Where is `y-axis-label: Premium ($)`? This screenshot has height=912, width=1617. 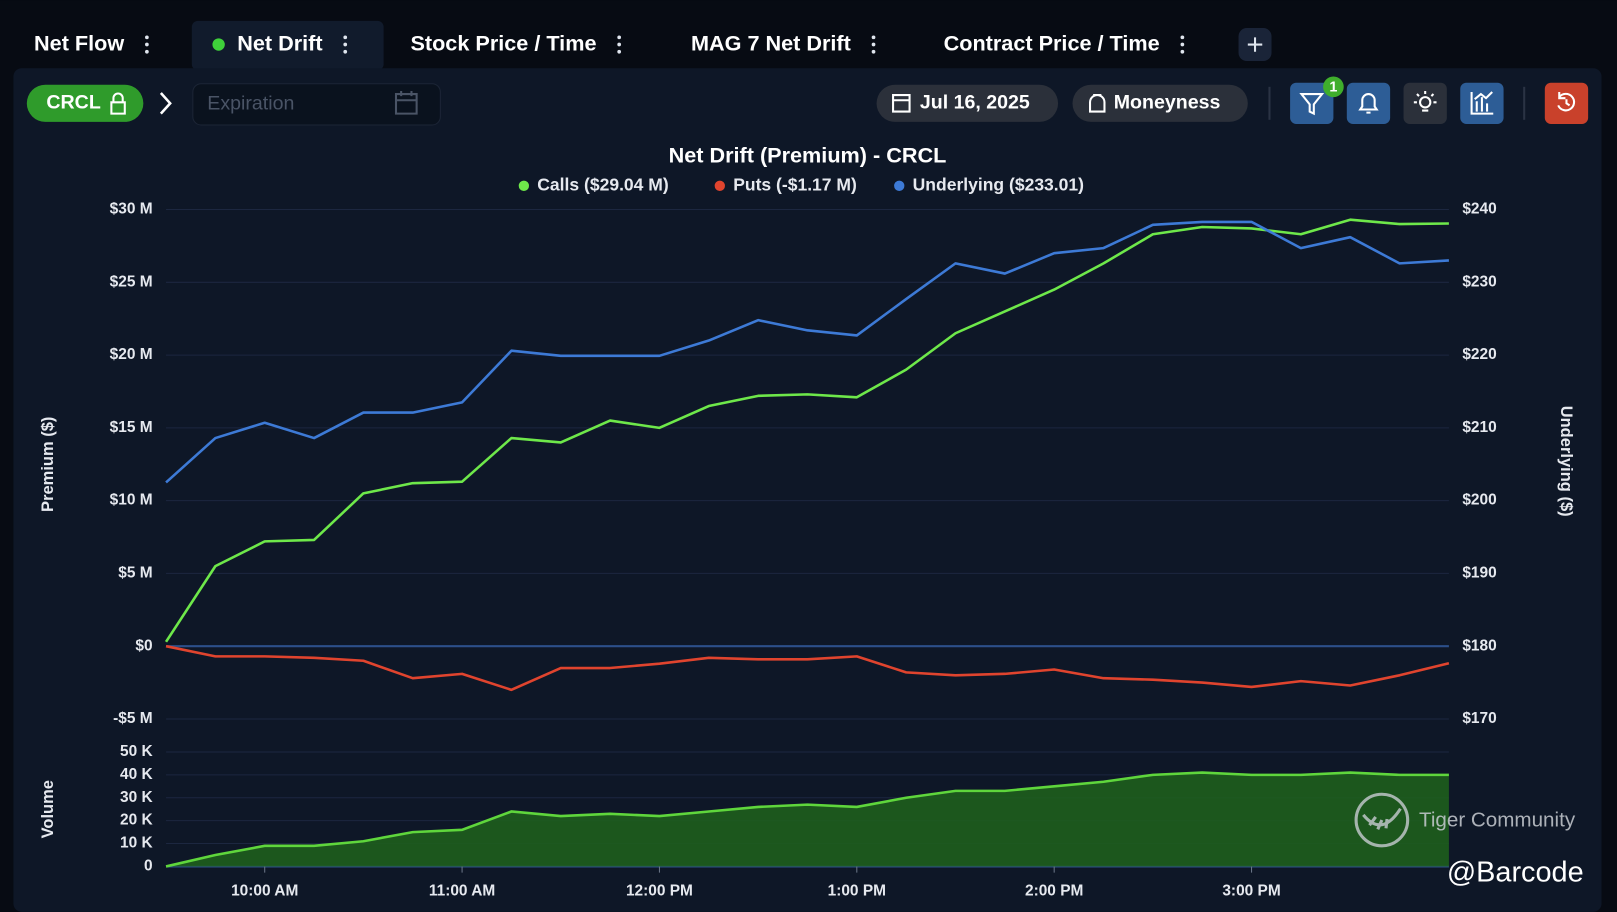 y-axis-label: Premium ($) is located at coordinates (48, 464).